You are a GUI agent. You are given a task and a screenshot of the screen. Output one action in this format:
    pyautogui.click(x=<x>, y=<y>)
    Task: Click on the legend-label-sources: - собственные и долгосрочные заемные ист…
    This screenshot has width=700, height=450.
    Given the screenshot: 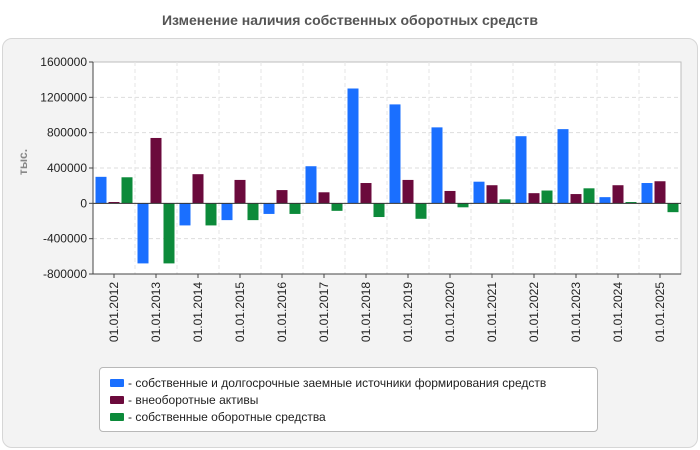 What is the action you would take?
    pyautogui.click(x=337, y=382)
    